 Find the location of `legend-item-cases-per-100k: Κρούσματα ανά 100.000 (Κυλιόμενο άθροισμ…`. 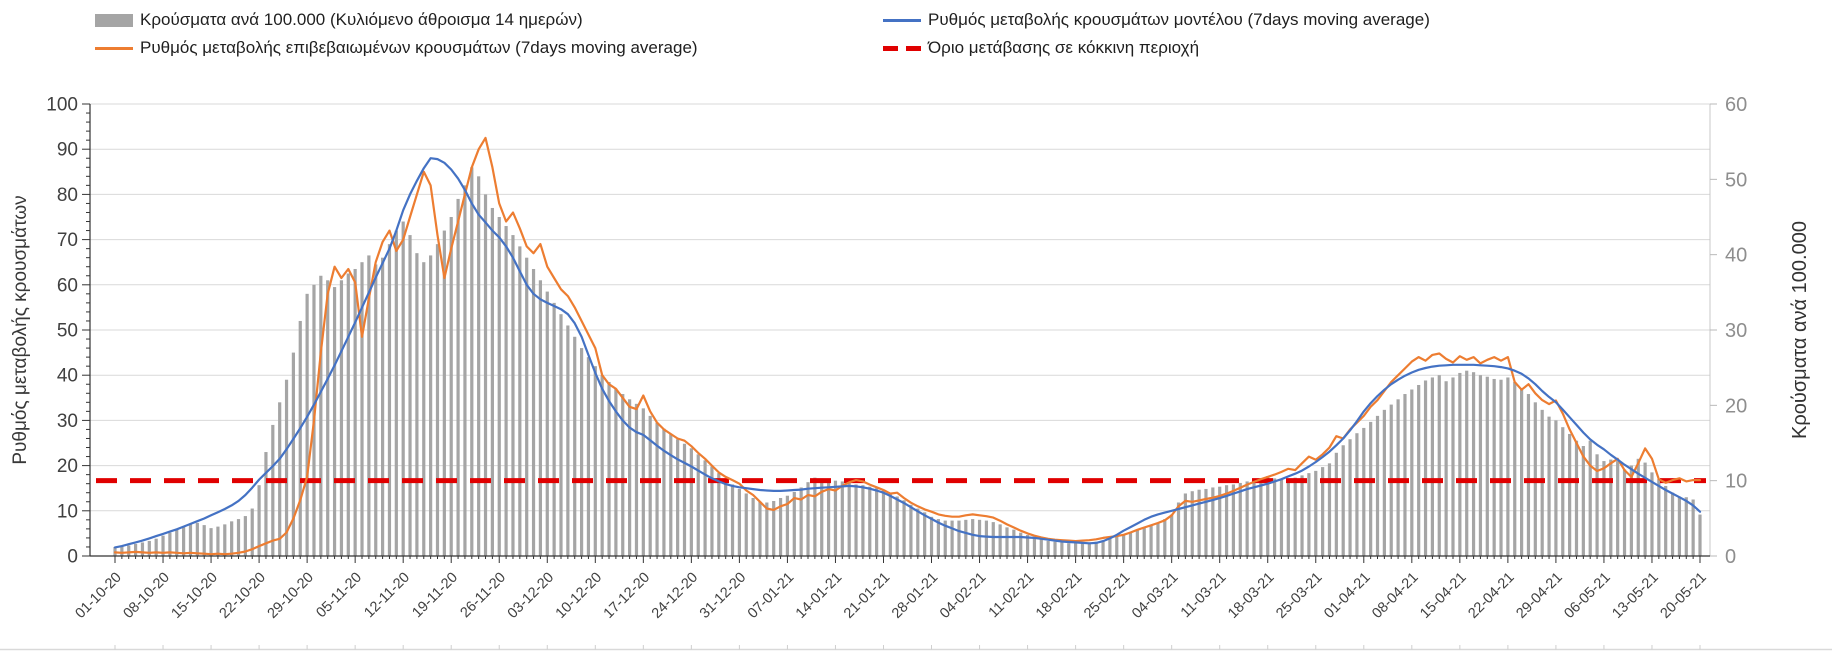

legend-item-cases-per-100k: Κρούσματα ανά 100.000 (Κυλιόμενο άθροισμ… is located at coordinates (339, 20).